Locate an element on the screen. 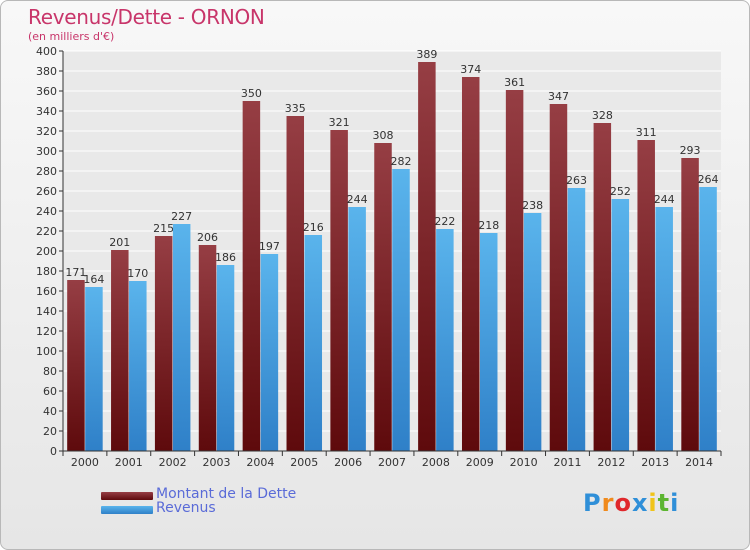 This screenshot has height=550, width=750. y-tick-label: 280 is located at coordinates (46, 171).